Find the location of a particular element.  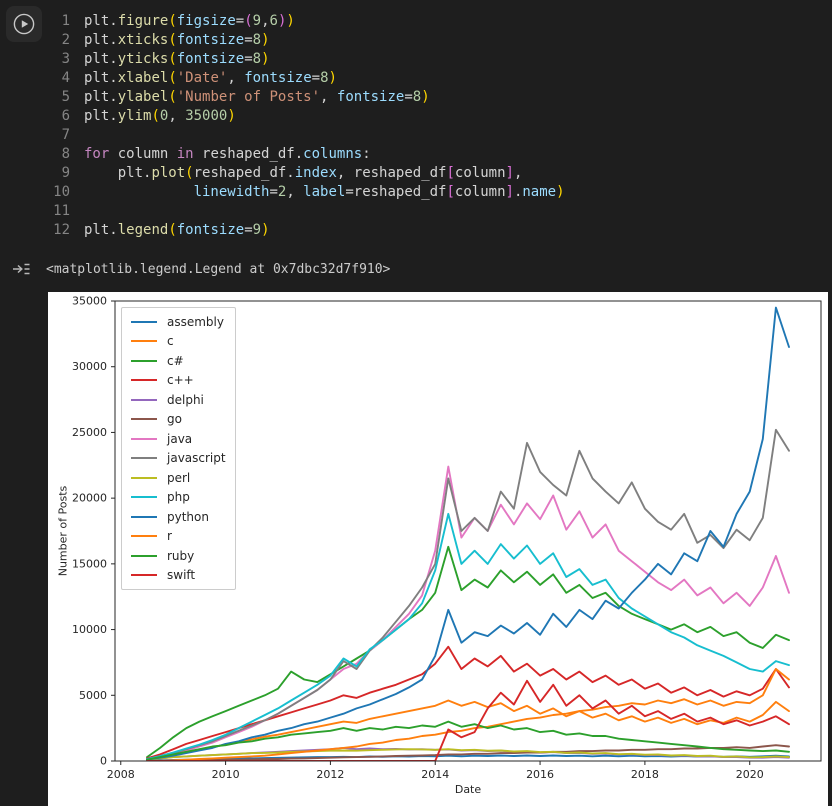

legend-label: assembly is located at coordinates (195, 321).